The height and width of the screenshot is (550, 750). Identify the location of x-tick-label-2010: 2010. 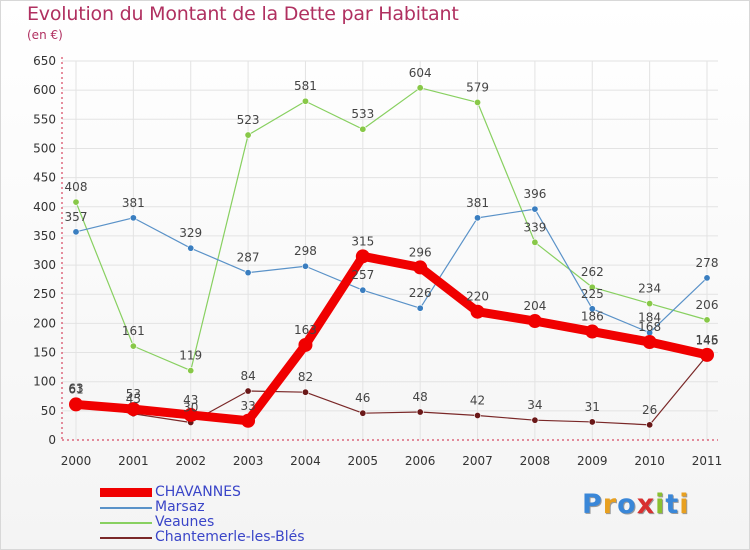
(649, 461).